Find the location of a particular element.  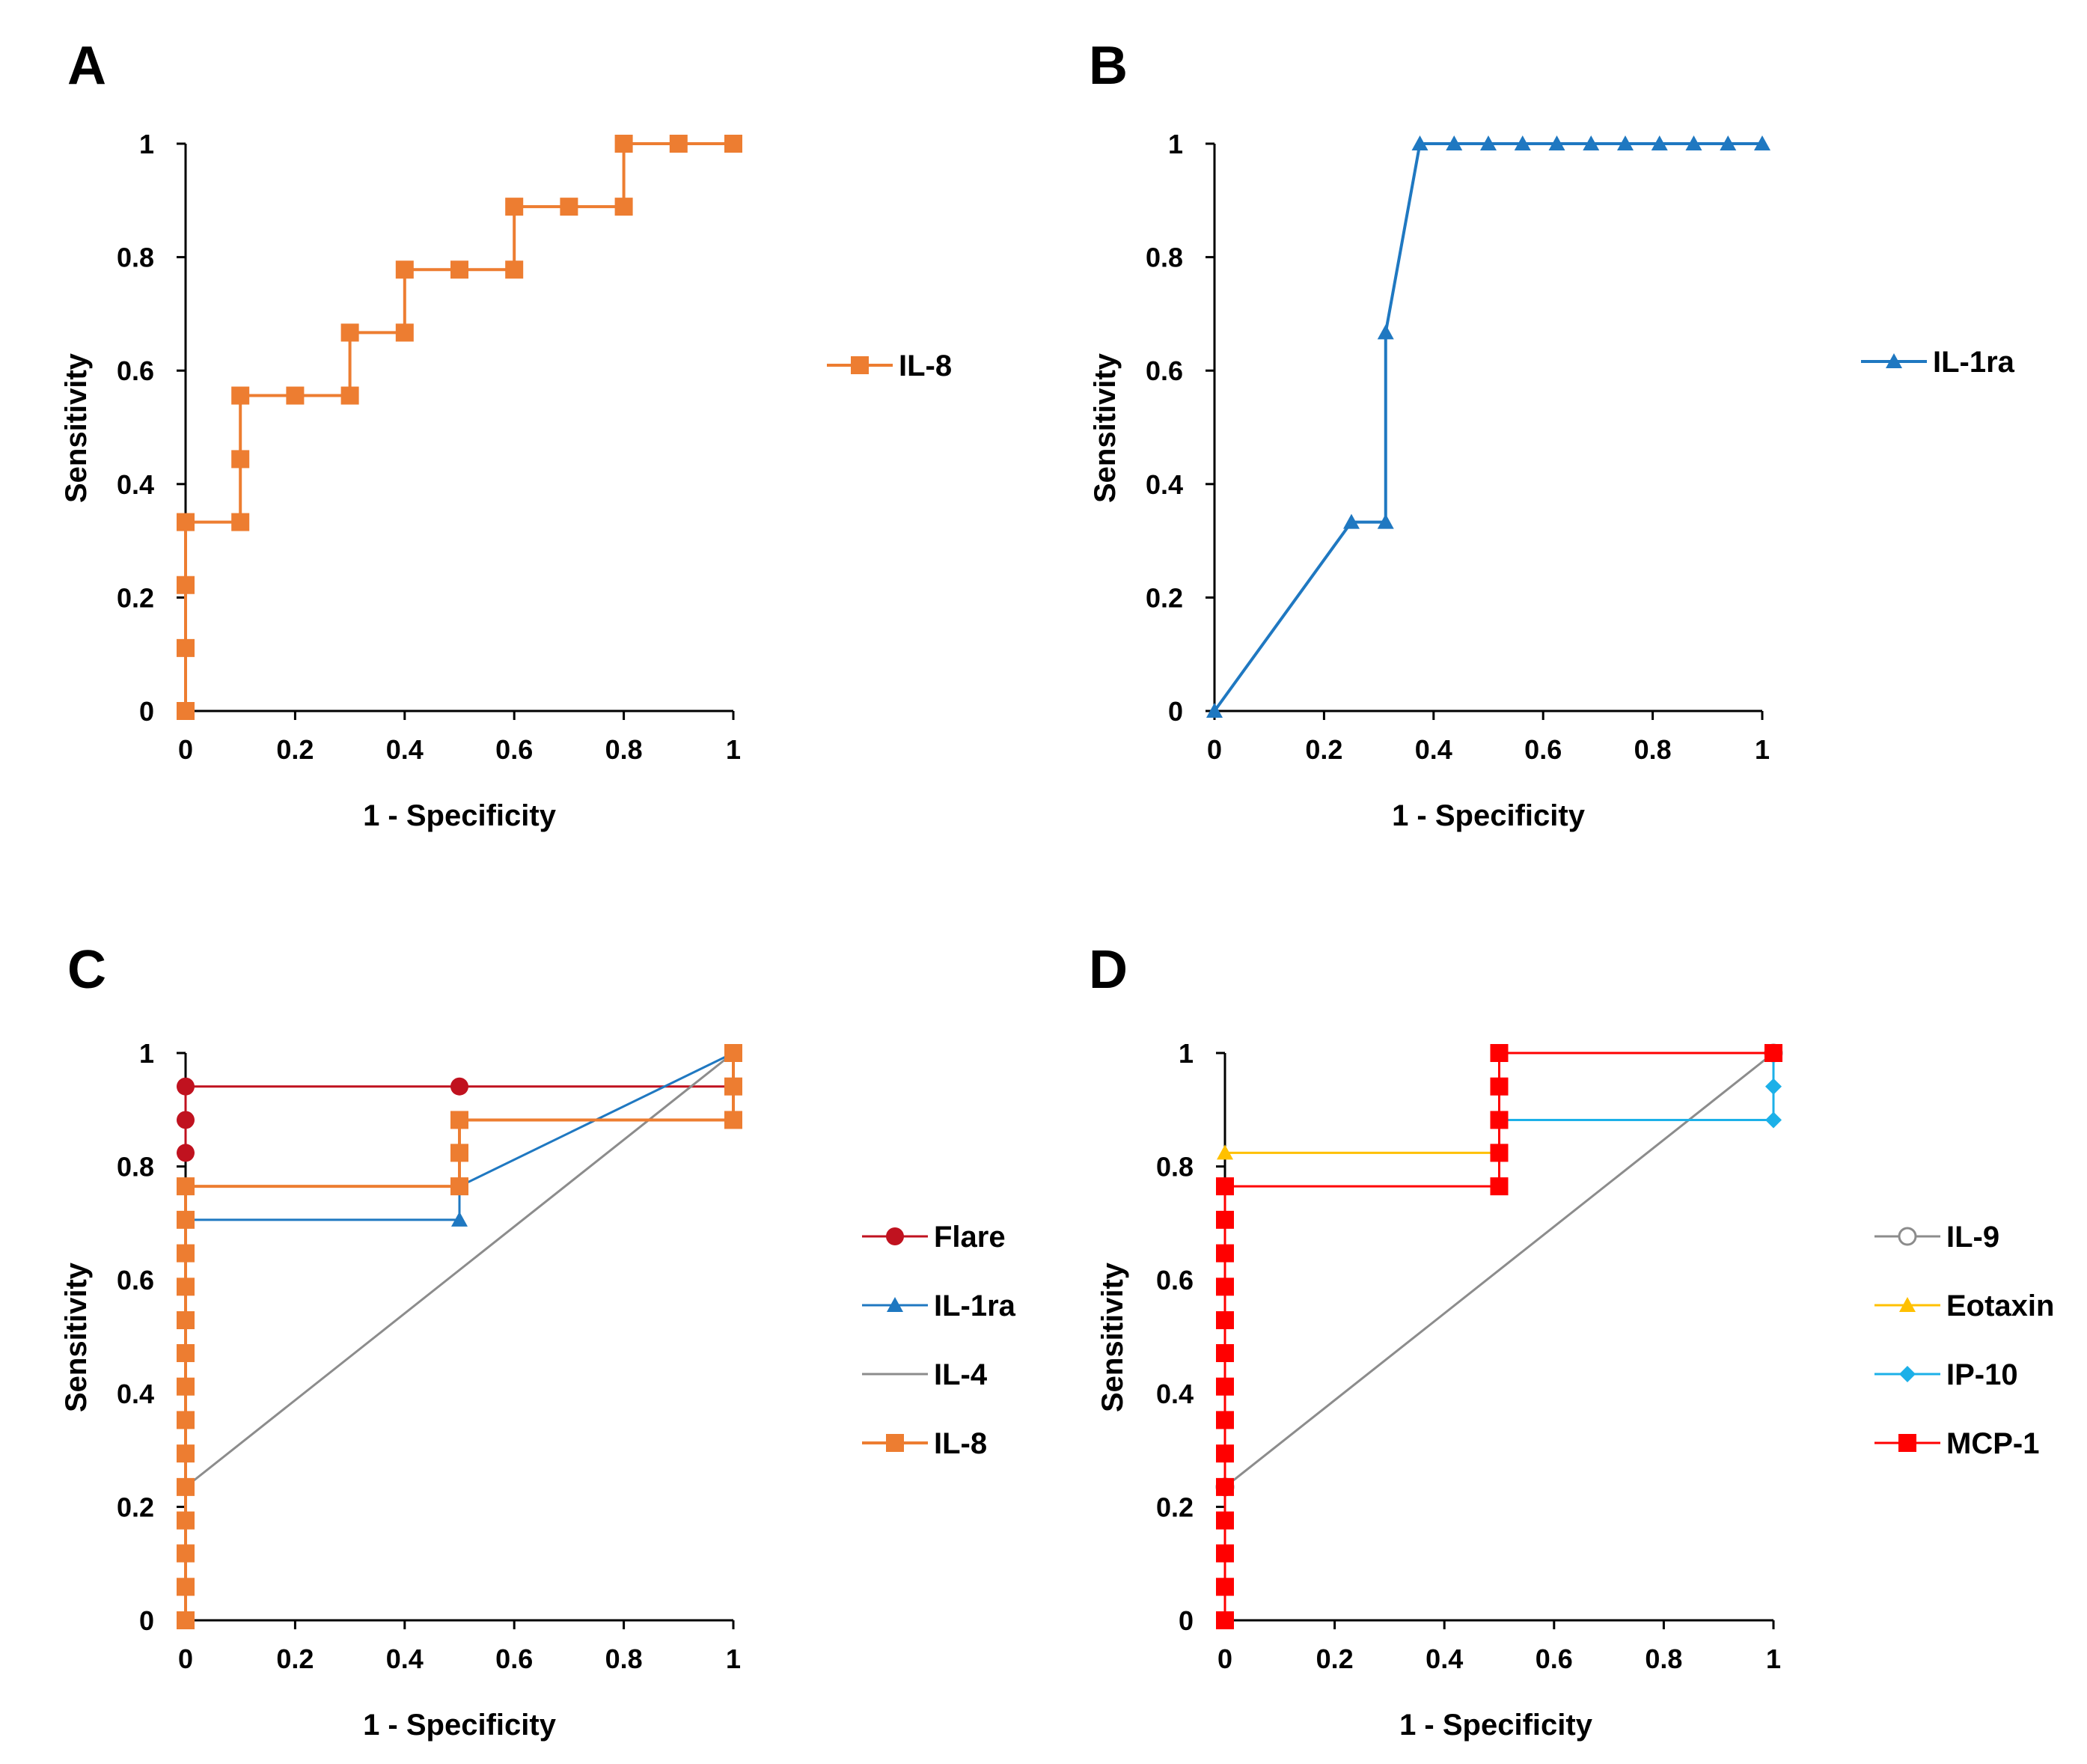

legend-label: IL-8 is located at coordinates (960, 1443).